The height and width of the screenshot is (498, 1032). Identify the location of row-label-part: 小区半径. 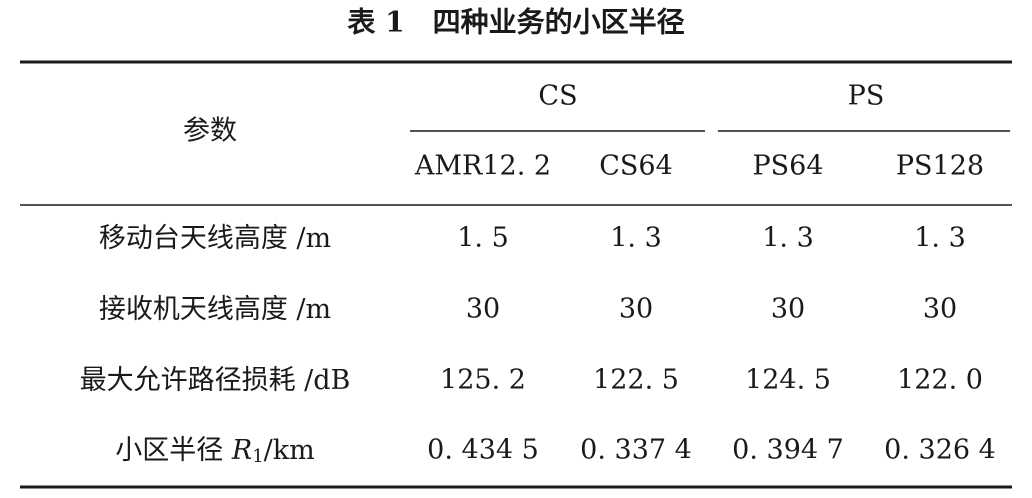
(173, 450).